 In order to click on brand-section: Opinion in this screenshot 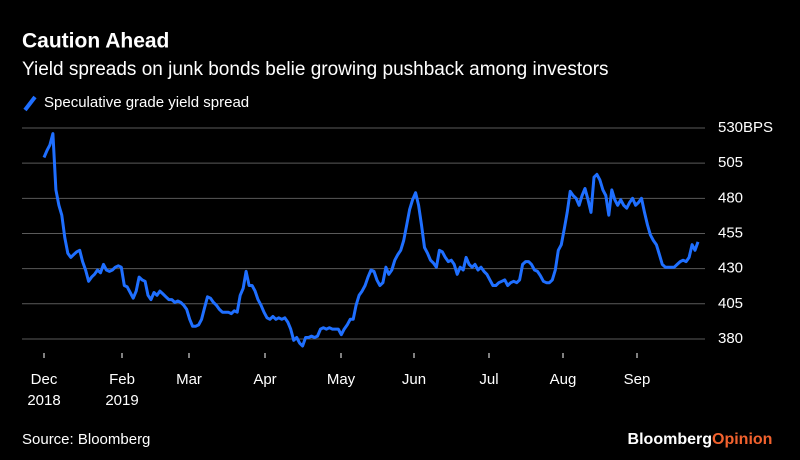, I will do `click(742, 439)`.